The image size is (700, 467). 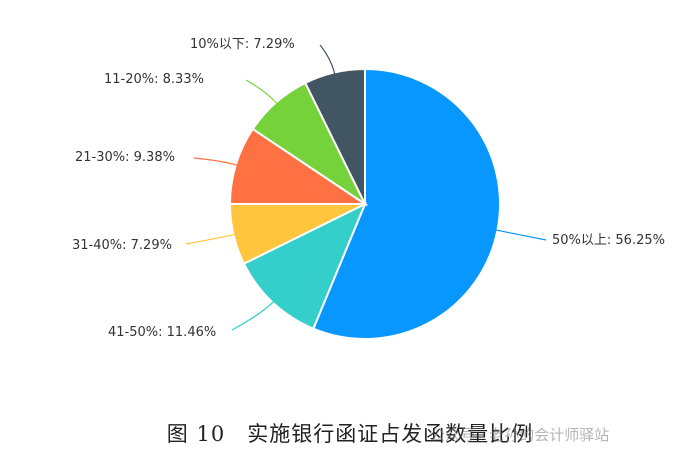 I want to click on slice-label-3: 21-30%: 9.38%, so click(x=125, y=157).